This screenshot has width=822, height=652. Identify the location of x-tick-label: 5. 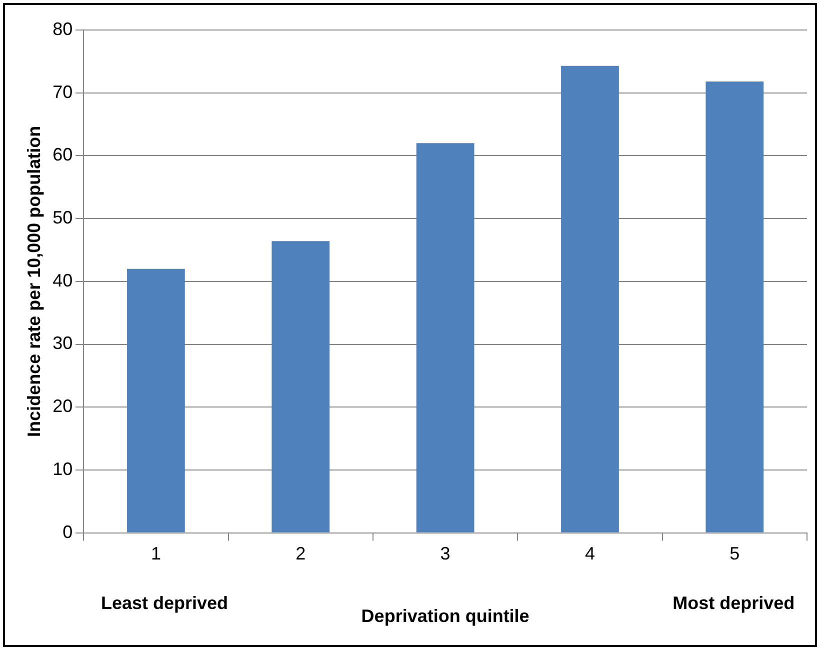
(735, 554).